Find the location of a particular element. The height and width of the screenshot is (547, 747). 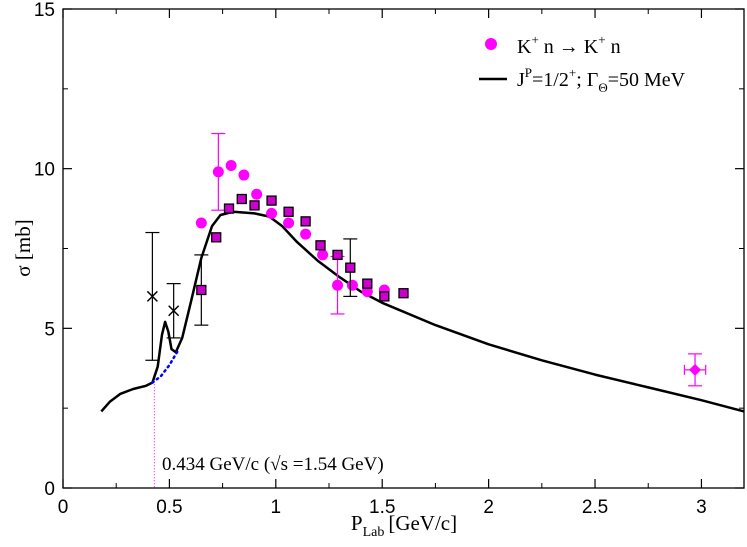

x-tick-label: 2.5 is located at coordinates (595, 507).